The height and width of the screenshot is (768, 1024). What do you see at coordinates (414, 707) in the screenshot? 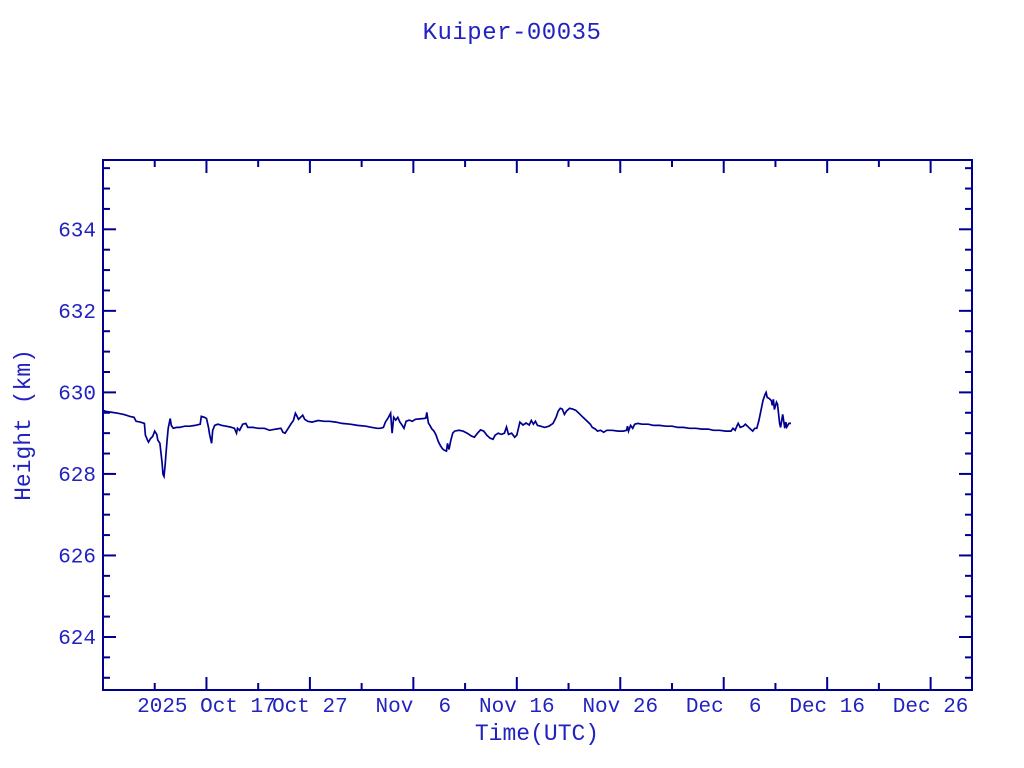
I see `x-tick-label: Nov 6` at bounding box center [414, 707].